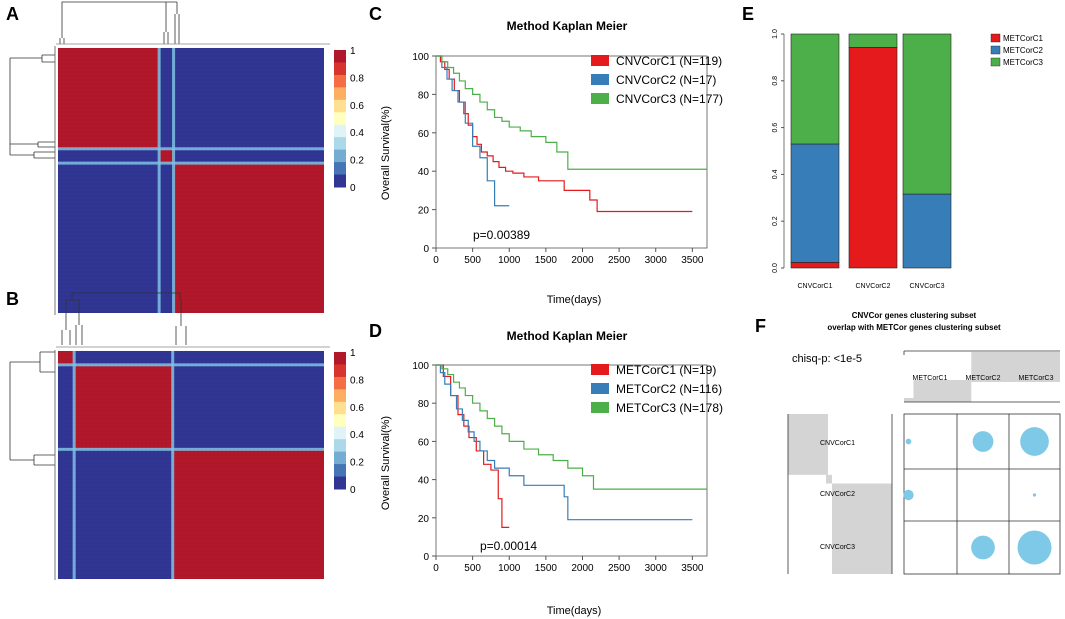 This screenshot has height=619, width=1065. I want to click on x-tick-label: 0, so click(436, 260).